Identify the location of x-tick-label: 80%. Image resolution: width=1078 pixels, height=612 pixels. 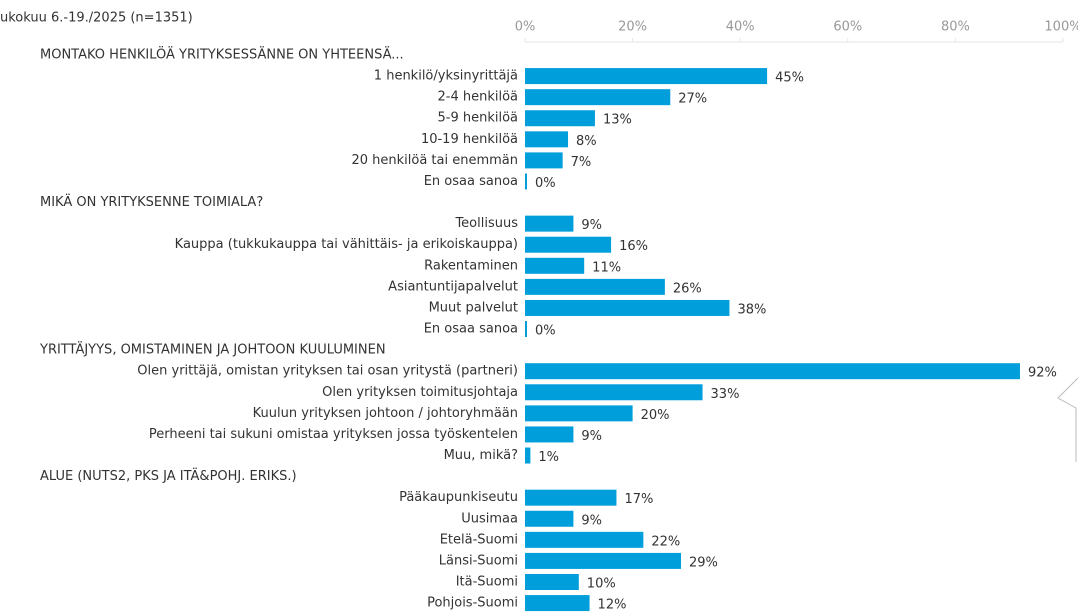
(955, 27).